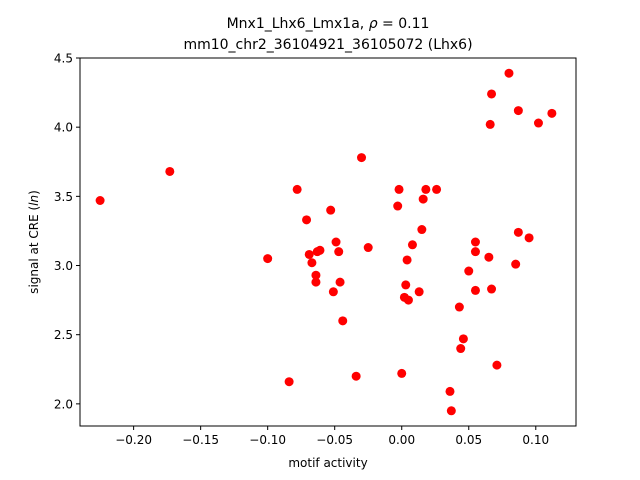  I want to click on x-axis-ticks: −0.20 −0.15 −0.10 −0.05 0.00 0.05 0.10, so click(332, 436).